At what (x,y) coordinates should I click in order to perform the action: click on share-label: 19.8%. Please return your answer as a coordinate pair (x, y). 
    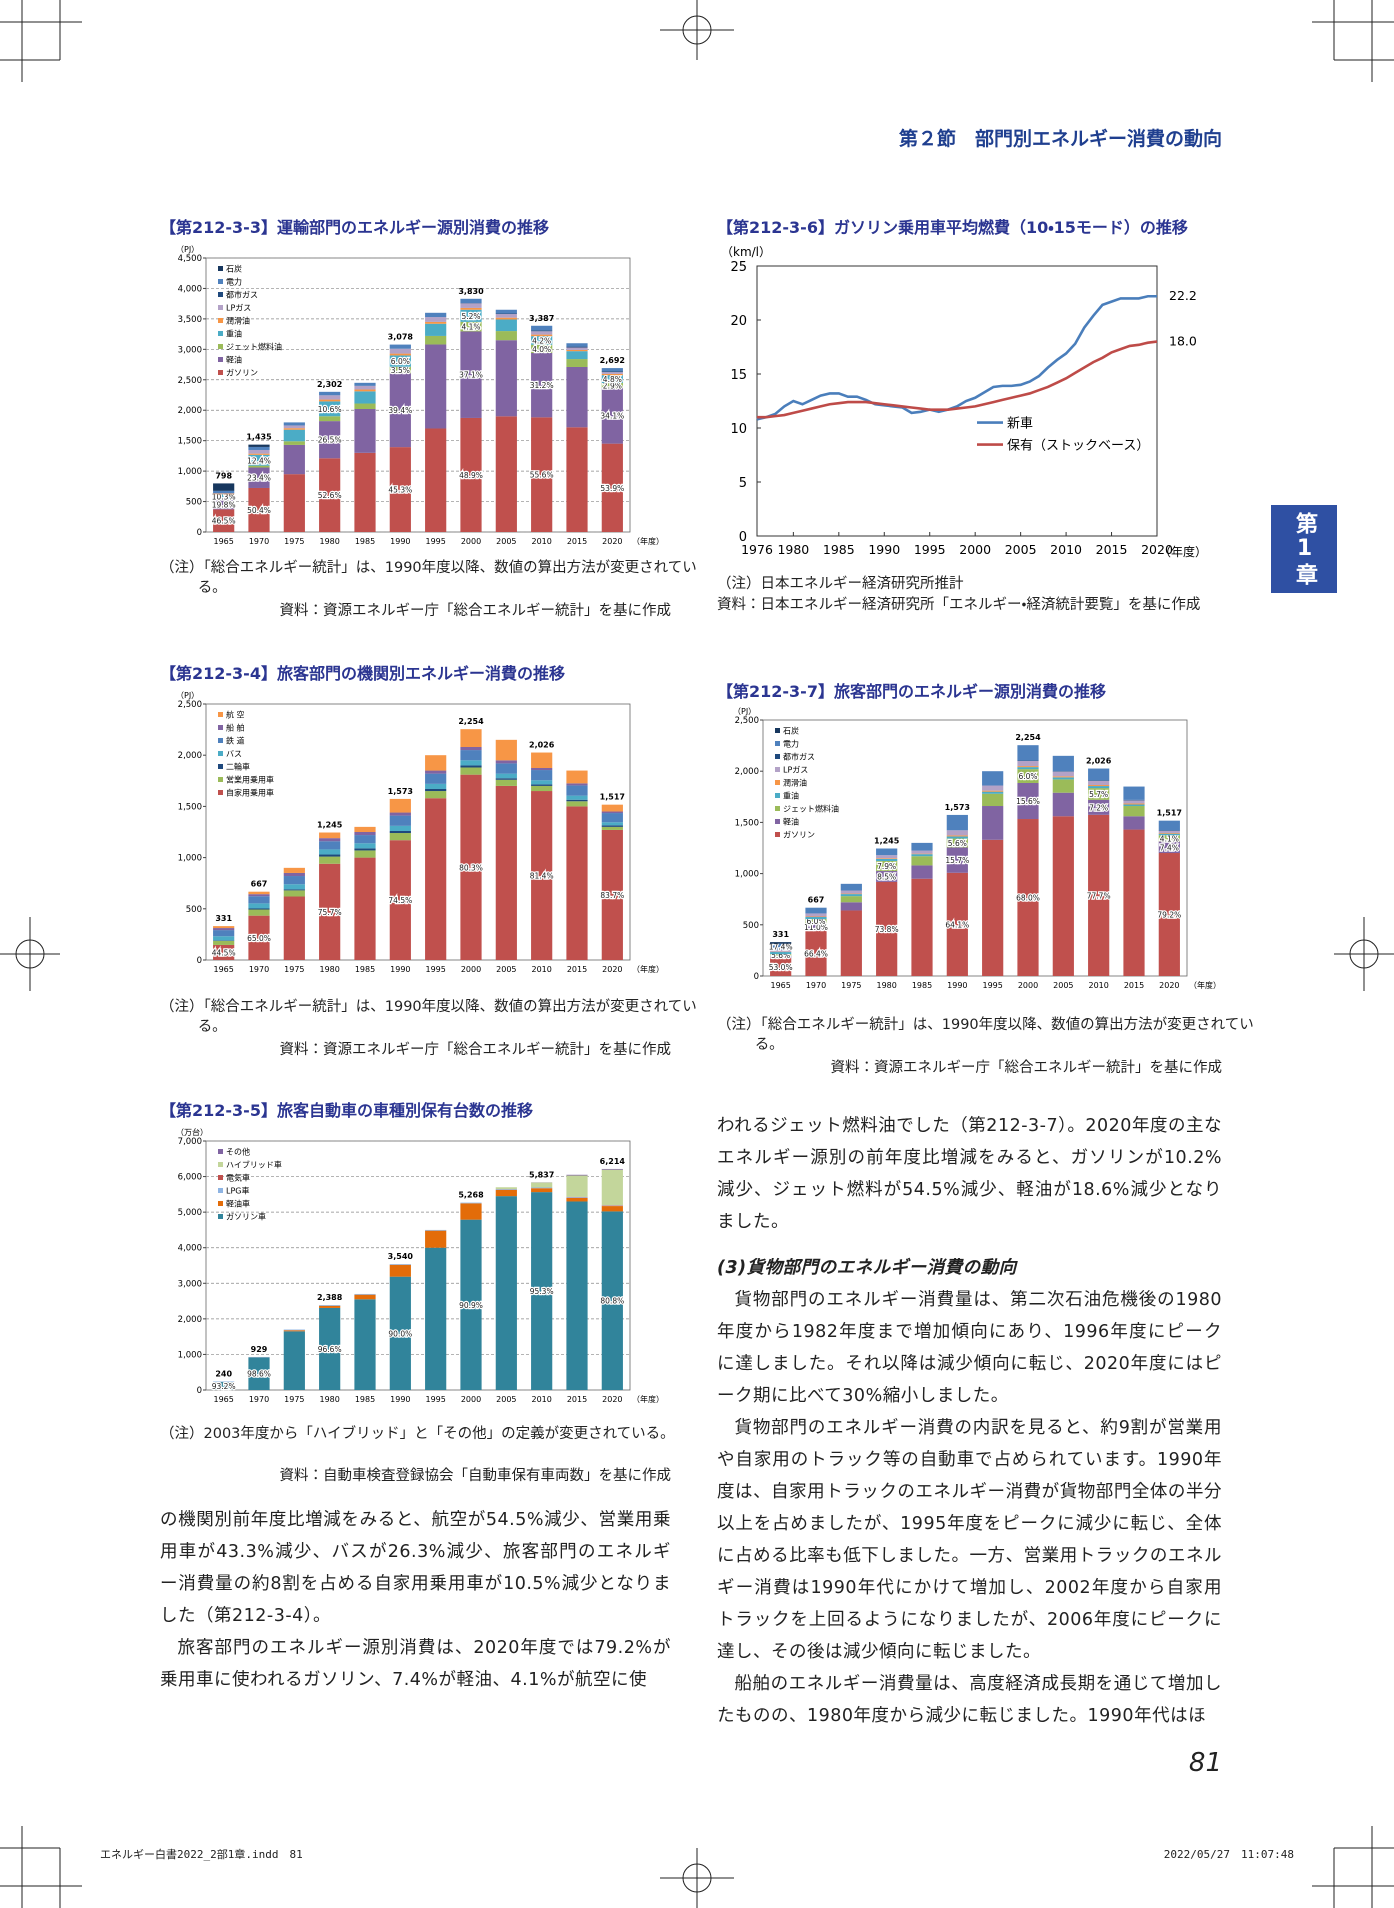
    Looking at the image, I should click on (224, 505).